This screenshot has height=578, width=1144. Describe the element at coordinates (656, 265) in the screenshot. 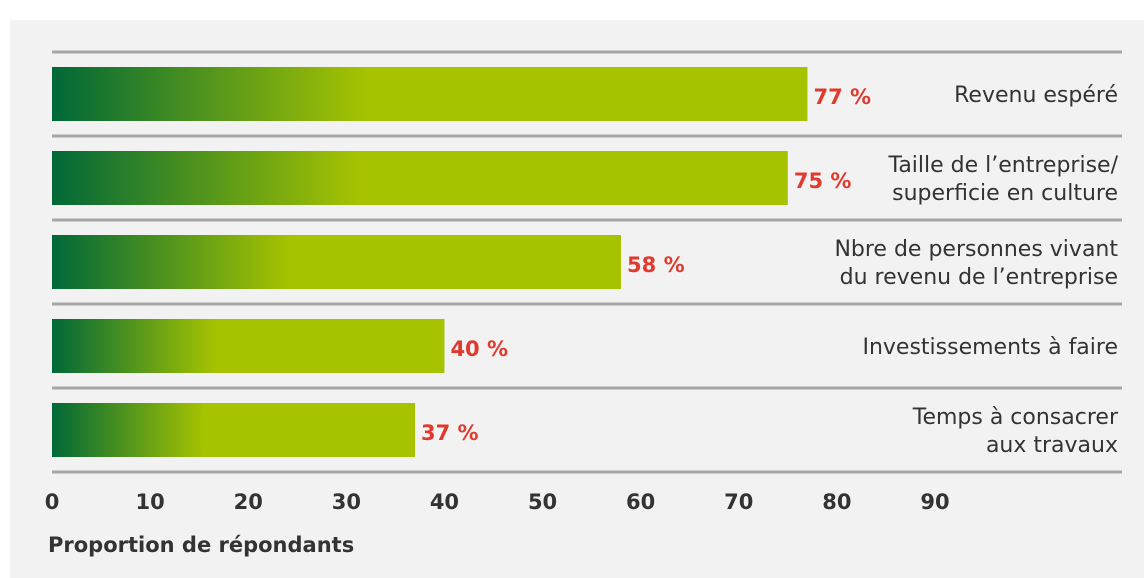

I see `value-label: 58 %` at that location.